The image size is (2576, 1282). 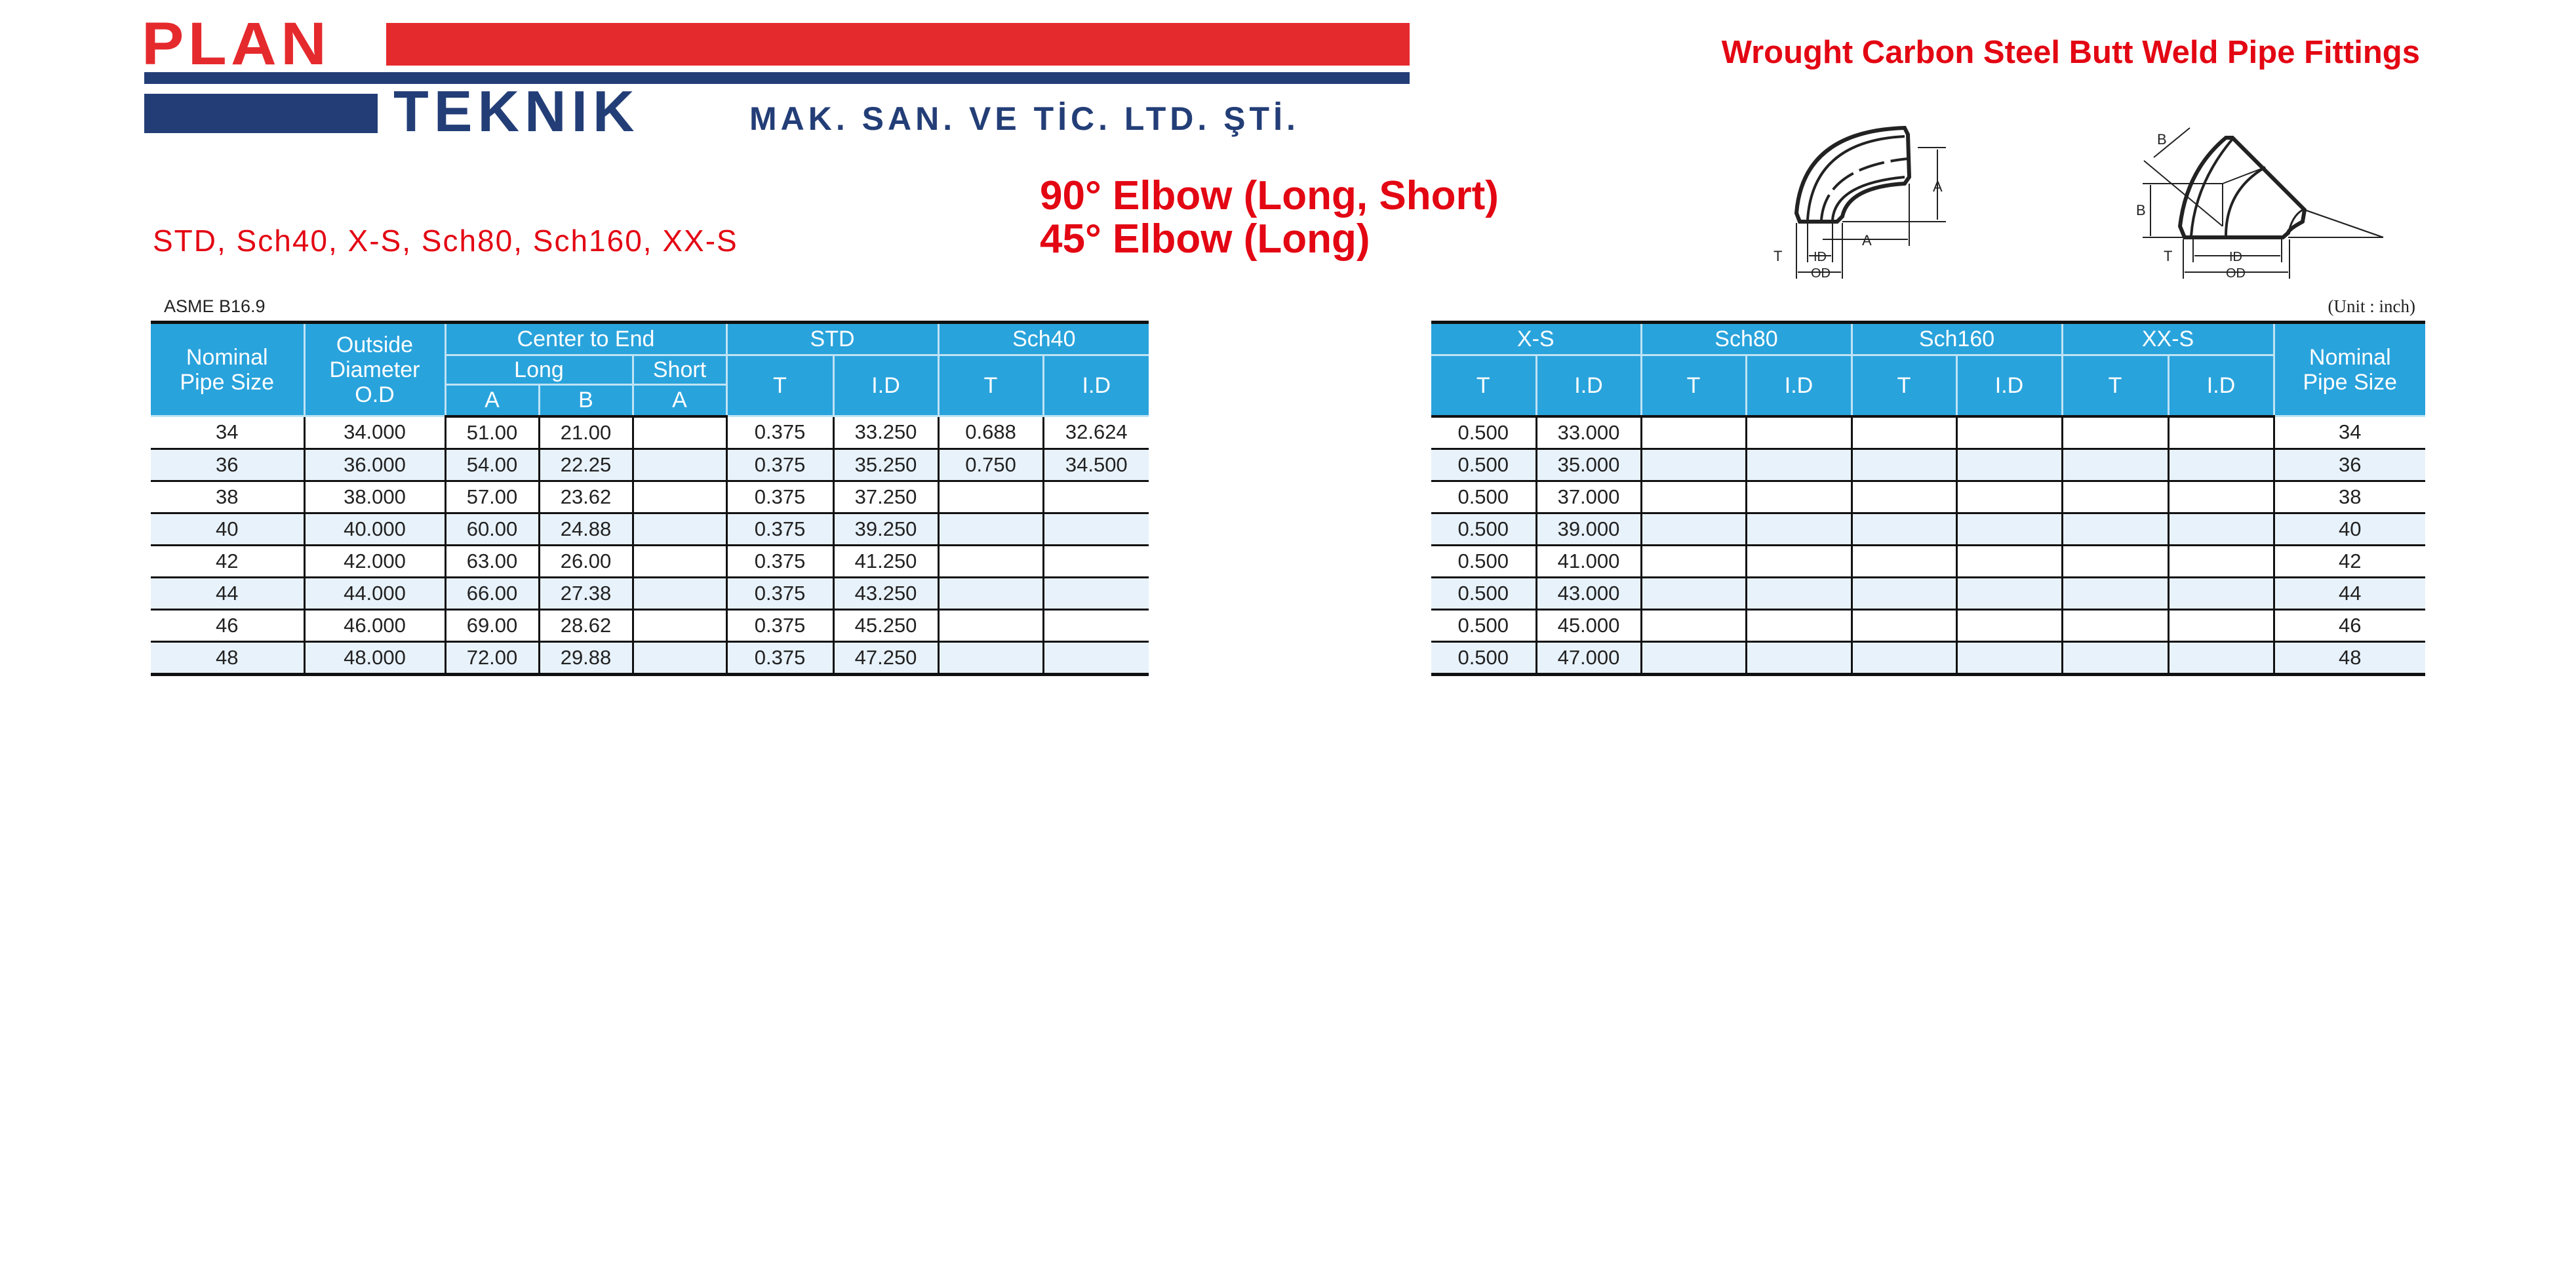 What do you see at coordinates (1536, 338) in the screenshot?
I see `header-xs: X-S` at bounding box center [1536, 338].